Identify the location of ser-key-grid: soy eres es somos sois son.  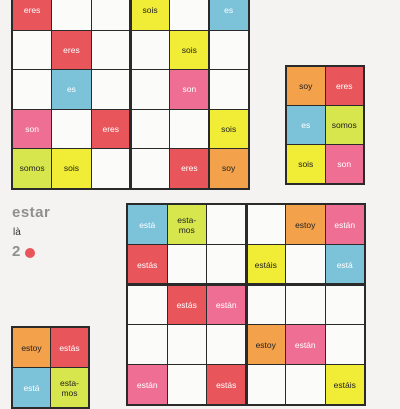
(325, 125).